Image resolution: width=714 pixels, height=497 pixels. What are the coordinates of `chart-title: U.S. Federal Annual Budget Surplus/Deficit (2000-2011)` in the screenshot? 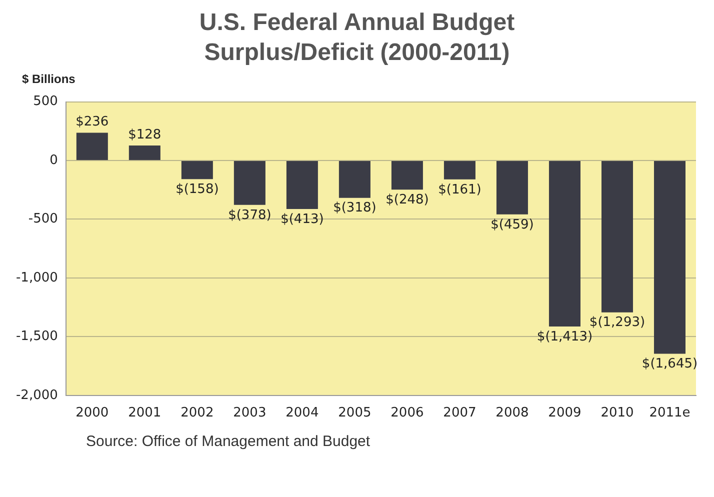 It's located at (357, 38).